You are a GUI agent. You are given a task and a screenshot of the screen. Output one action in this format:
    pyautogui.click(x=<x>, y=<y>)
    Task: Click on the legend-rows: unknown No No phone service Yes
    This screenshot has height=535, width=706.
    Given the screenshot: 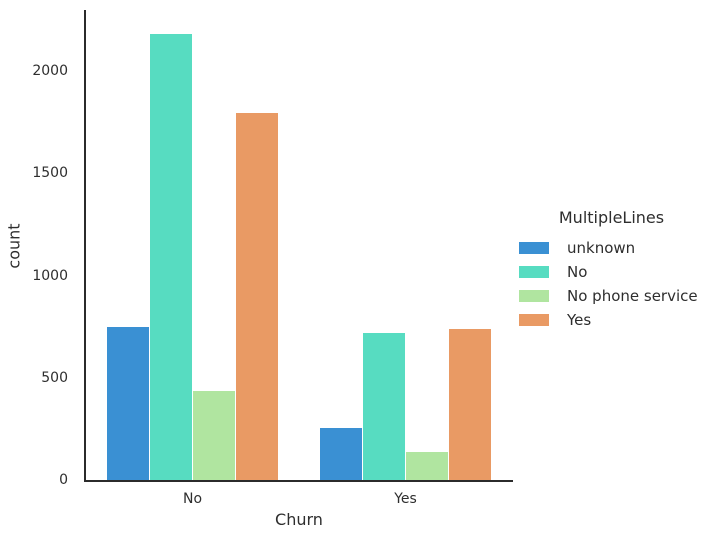 What is the action you would take?
    pyautogui.click(x=611, y=284)
    